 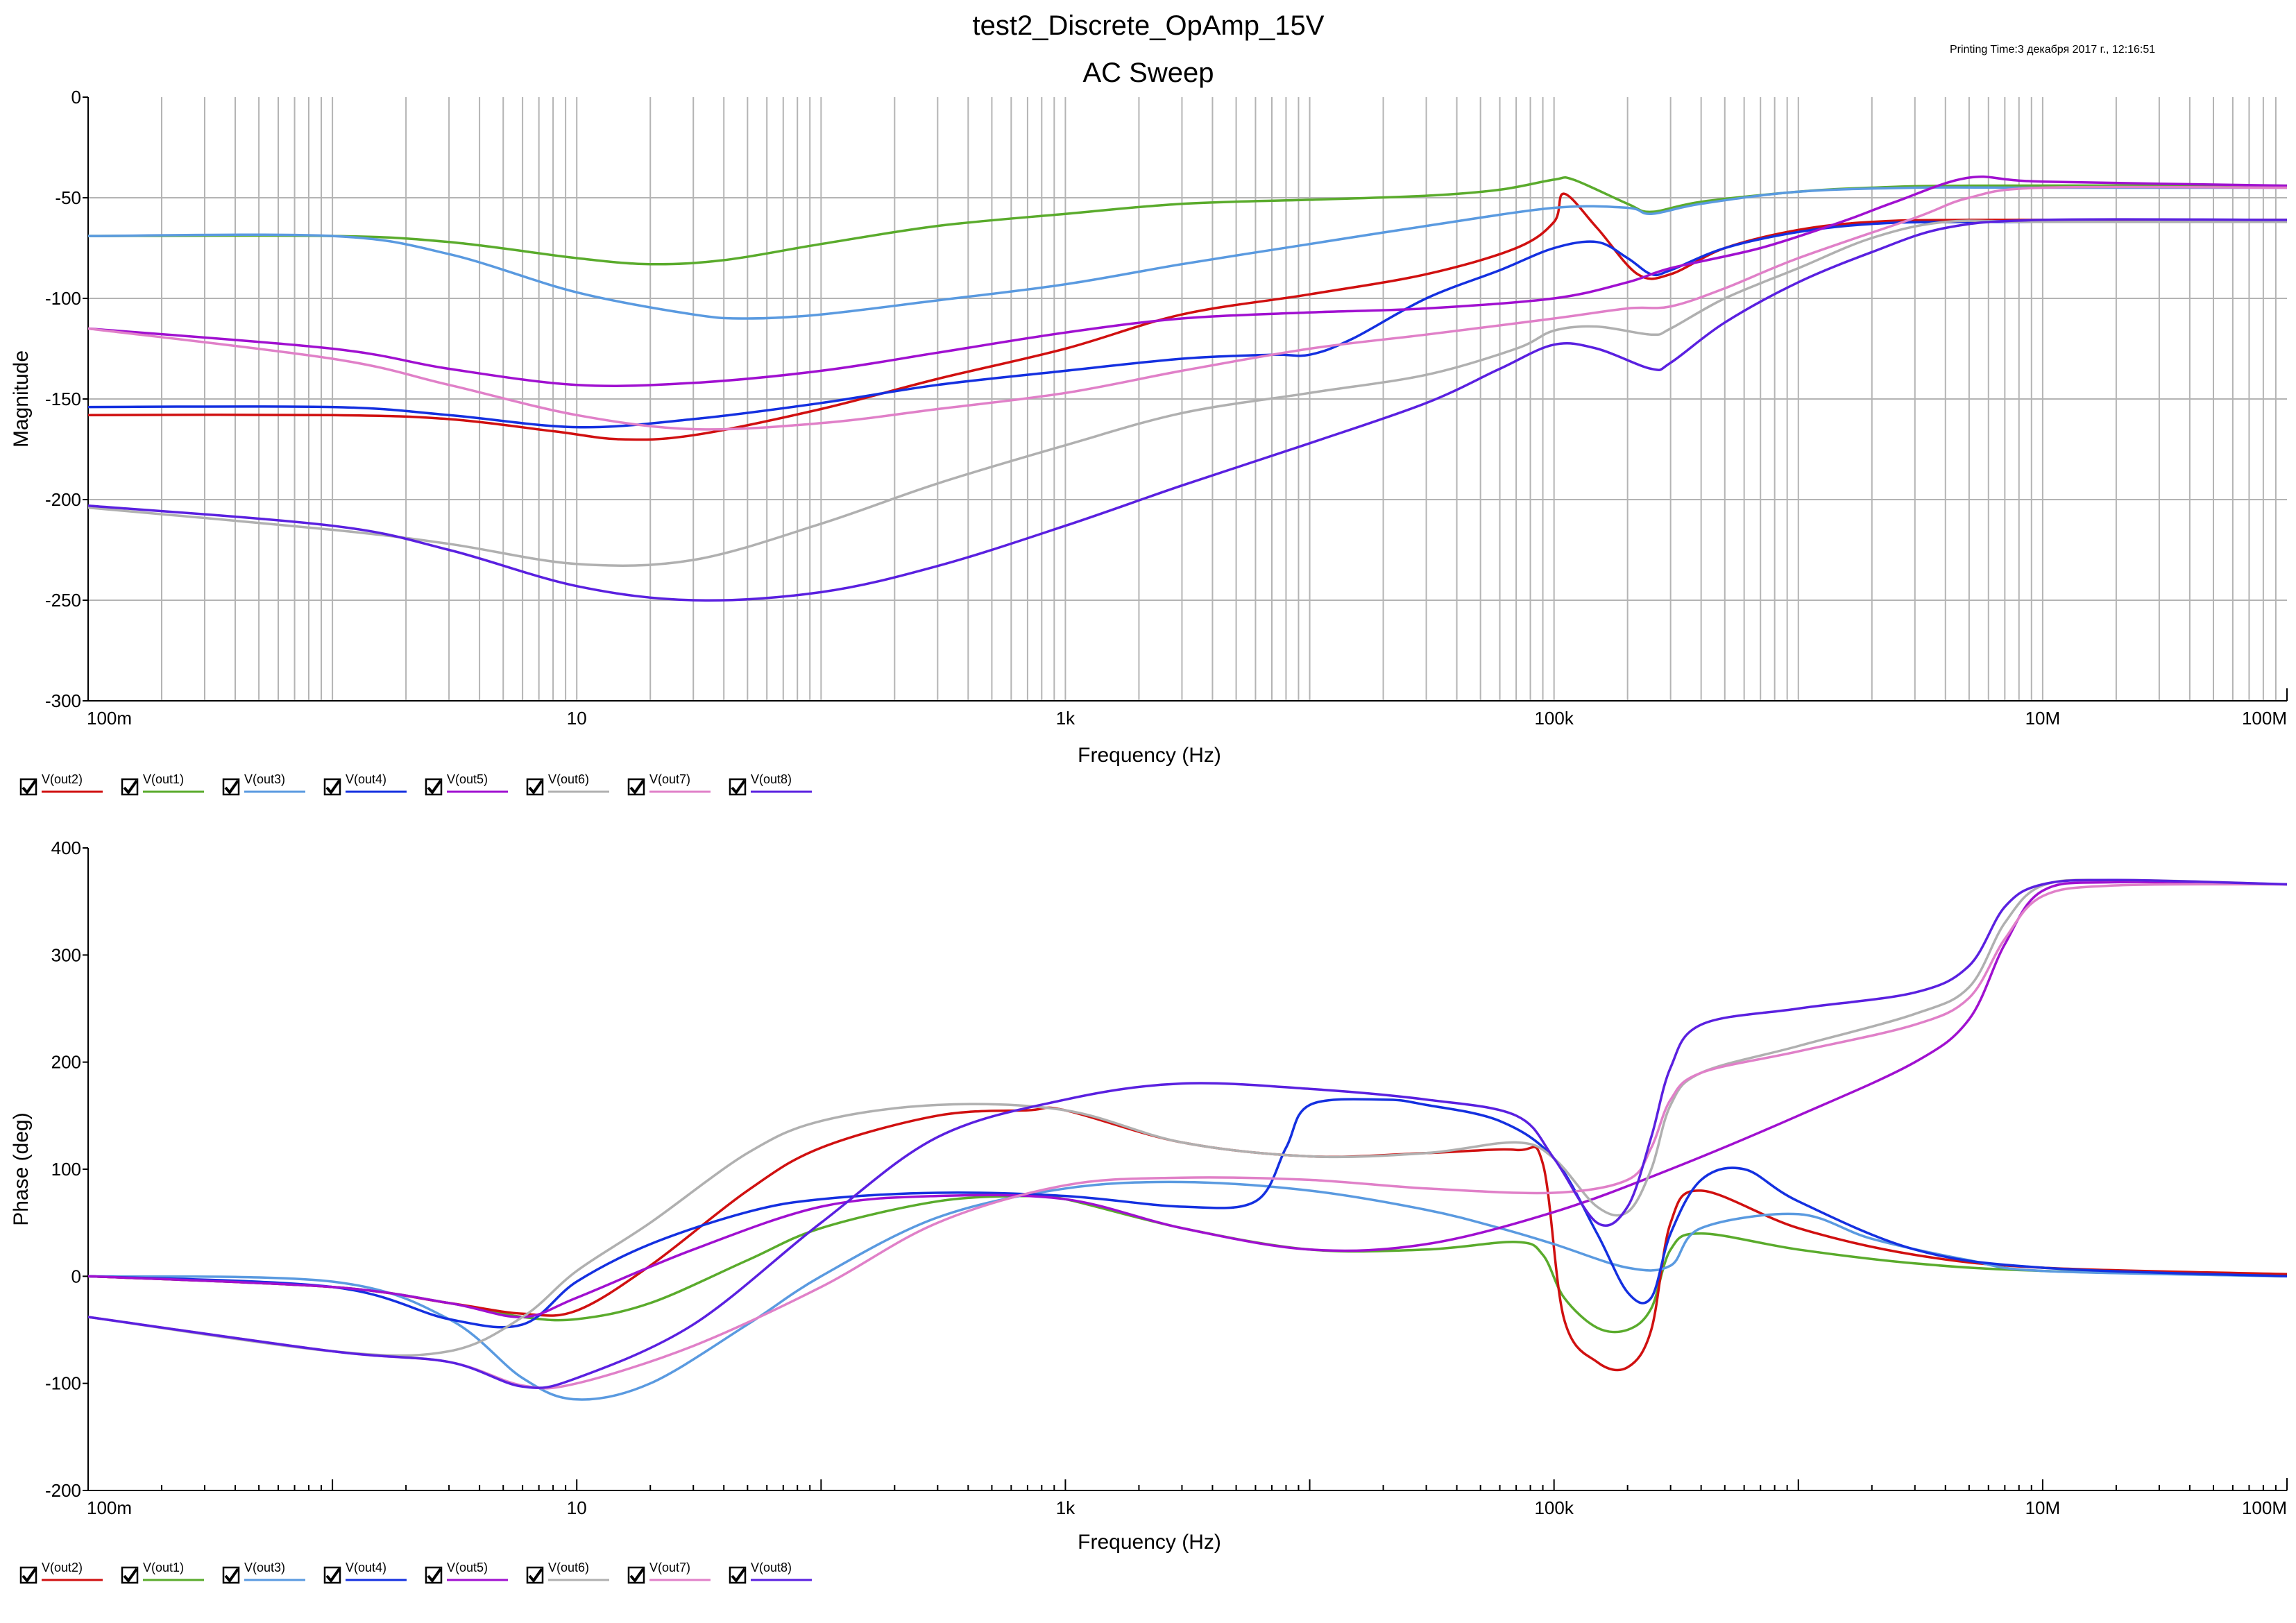 What do you see at coordinates (21, 399) in the screenshot?
I see `y-axis-label: Magnitude` at bounding box center [21, 399].